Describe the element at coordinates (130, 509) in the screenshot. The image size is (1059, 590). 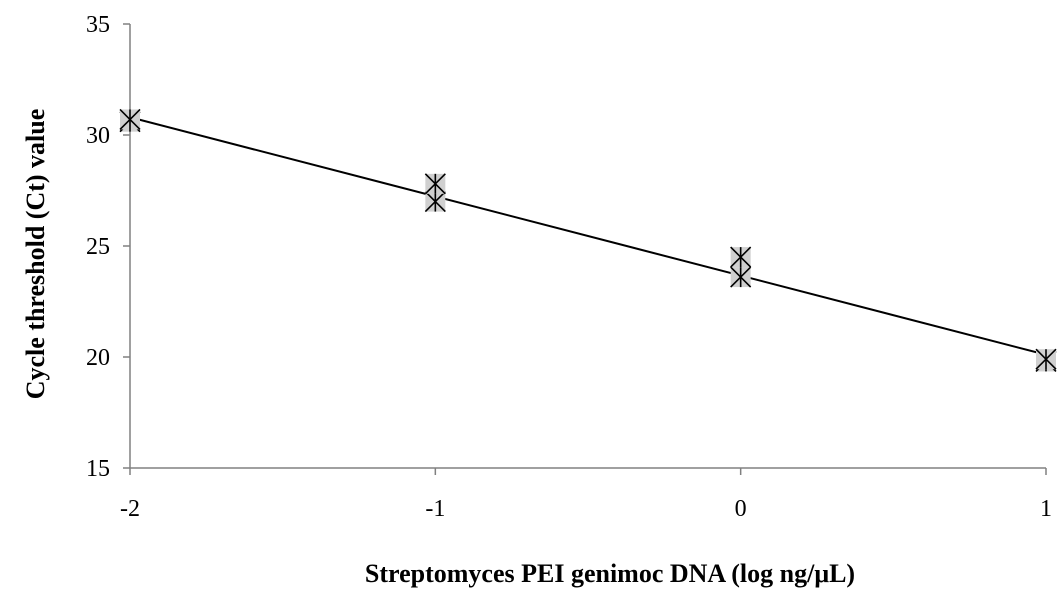
I see `x-tick-label: -2` at that location.